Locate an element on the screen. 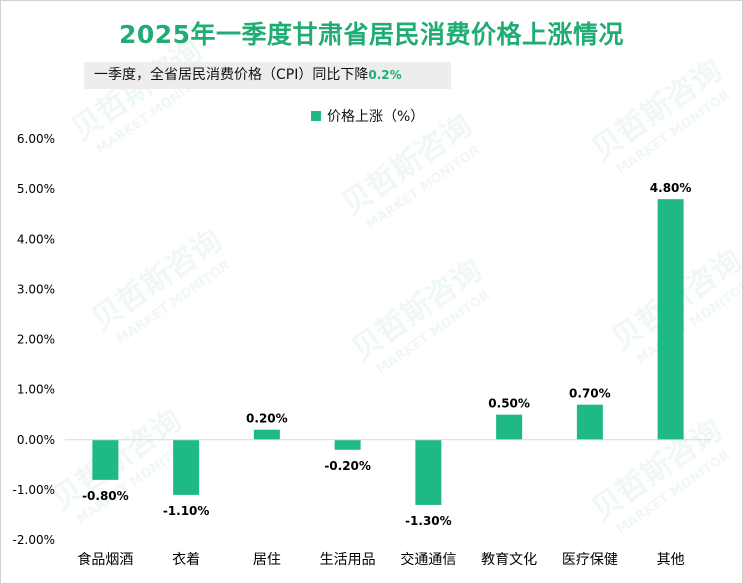  legend: 价格上涨（%） is located at coordinates (367, 117).